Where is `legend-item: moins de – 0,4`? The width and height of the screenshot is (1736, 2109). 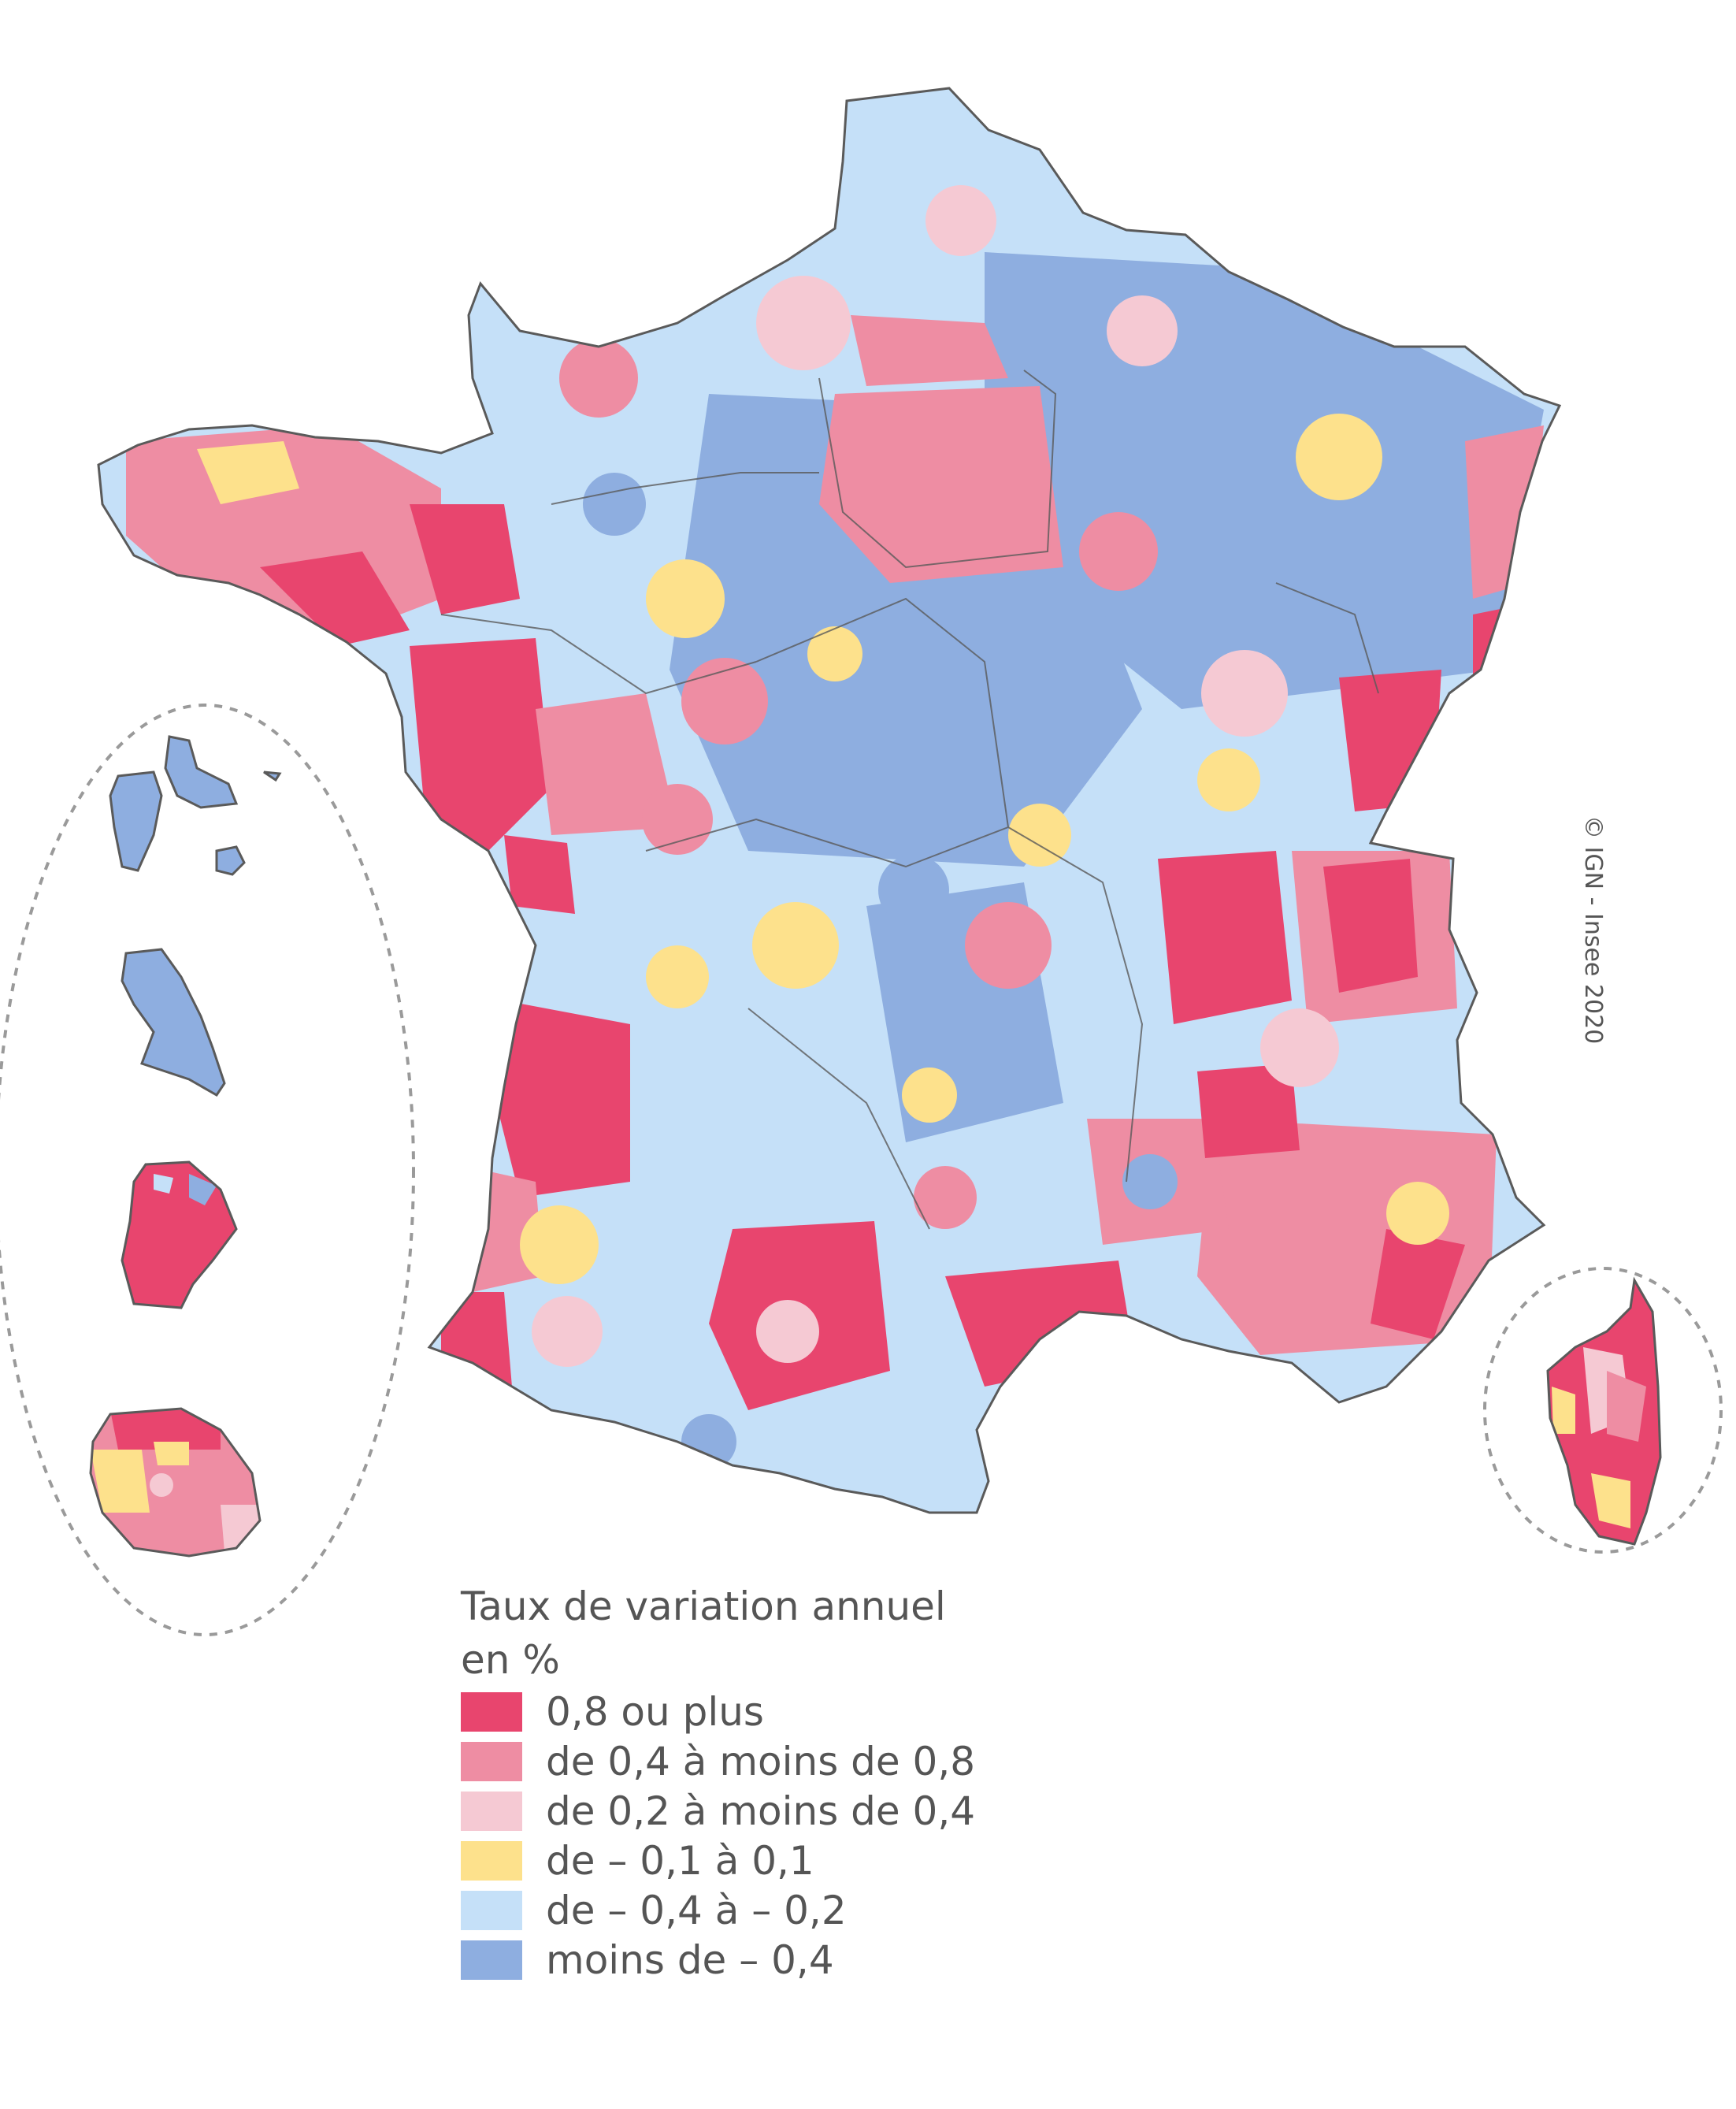 legend-item: moins de – 0,4 is located at coordinates (718, 1960).